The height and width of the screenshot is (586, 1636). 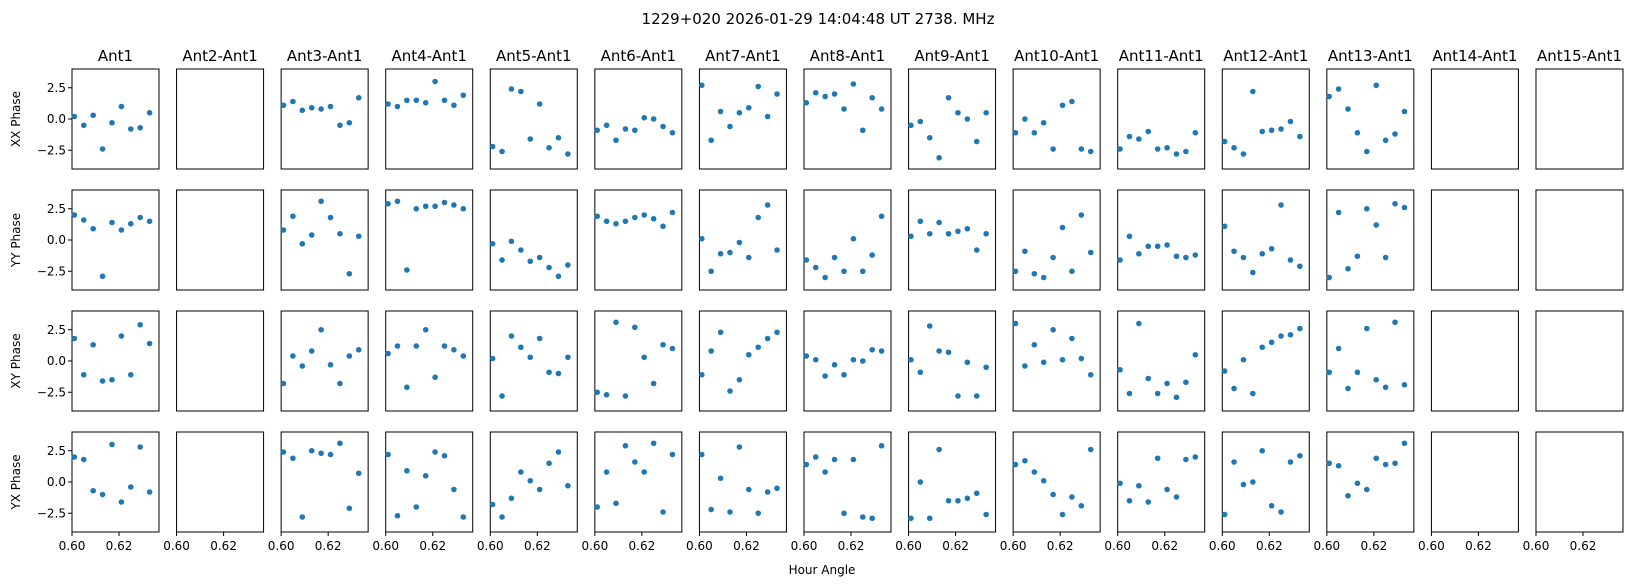 What do you see at coordinates (56, 482) in the screenshot?
I see `y-tick-label: 0.0` at bounding box center [56, 482].